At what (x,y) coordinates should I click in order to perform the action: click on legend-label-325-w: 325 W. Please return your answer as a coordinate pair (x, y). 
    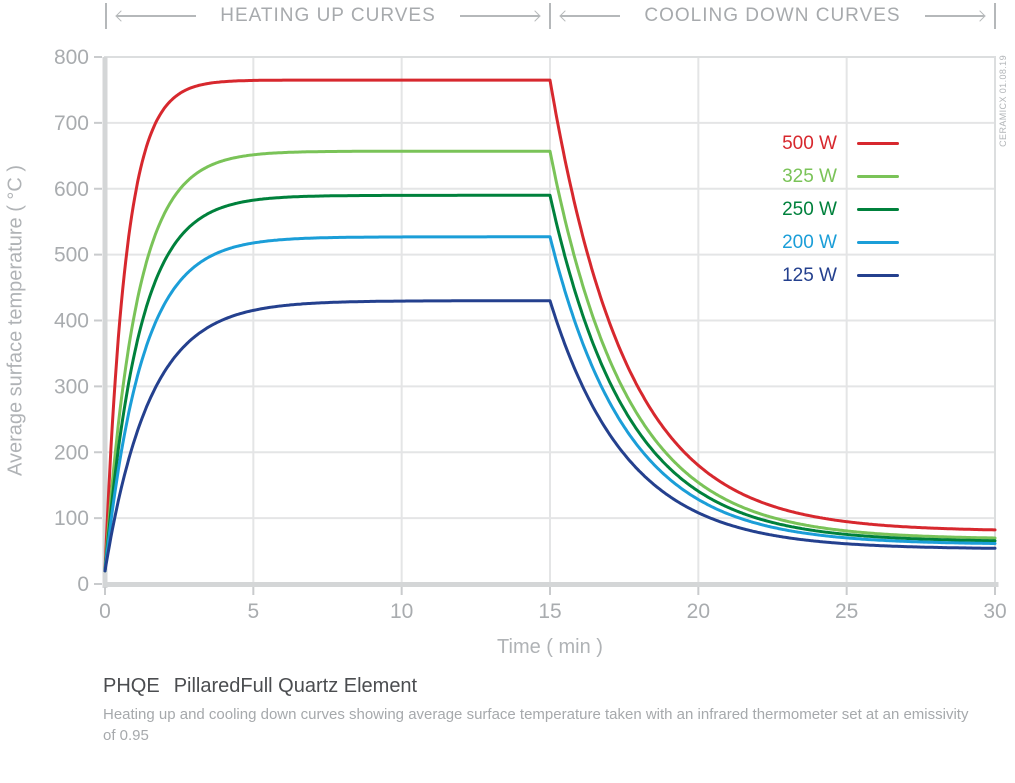
    Looking at the image, I should click on (809, 176).